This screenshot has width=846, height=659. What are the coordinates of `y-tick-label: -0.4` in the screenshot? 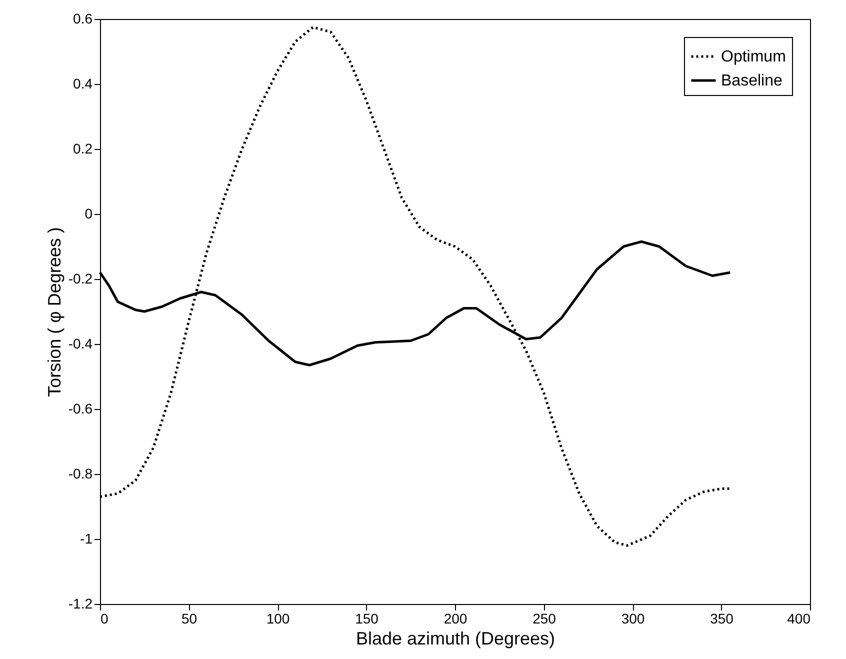 It's located at (80, 344).